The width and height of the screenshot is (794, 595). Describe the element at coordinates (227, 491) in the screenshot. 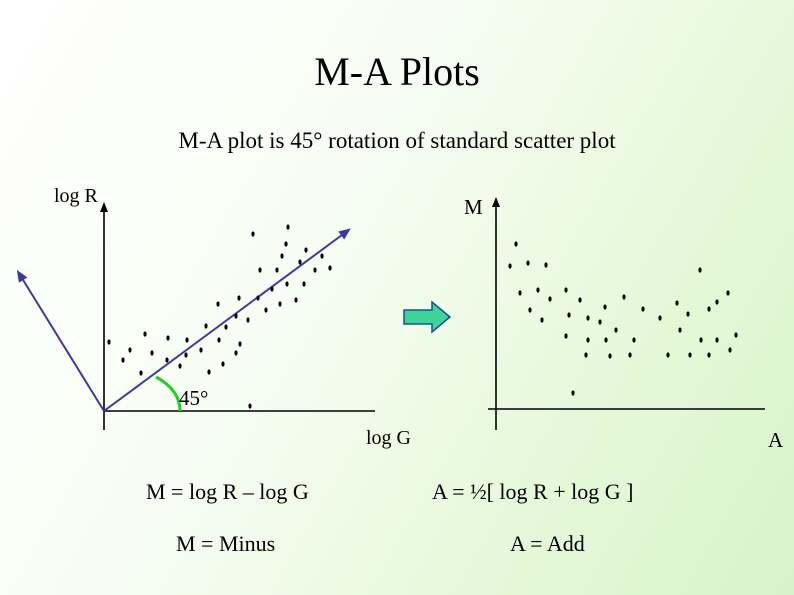

I see `m-formula: M = log R – log G` at that location.